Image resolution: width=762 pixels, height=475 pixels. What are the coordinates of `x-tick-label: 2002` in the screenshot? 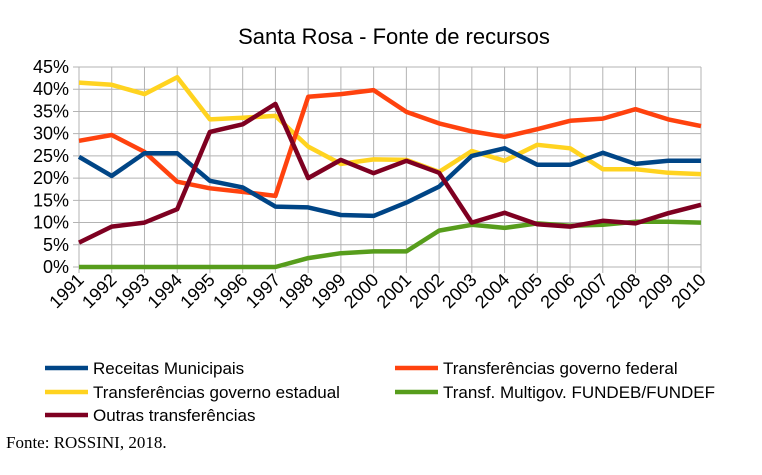 It's located at (426, 291).